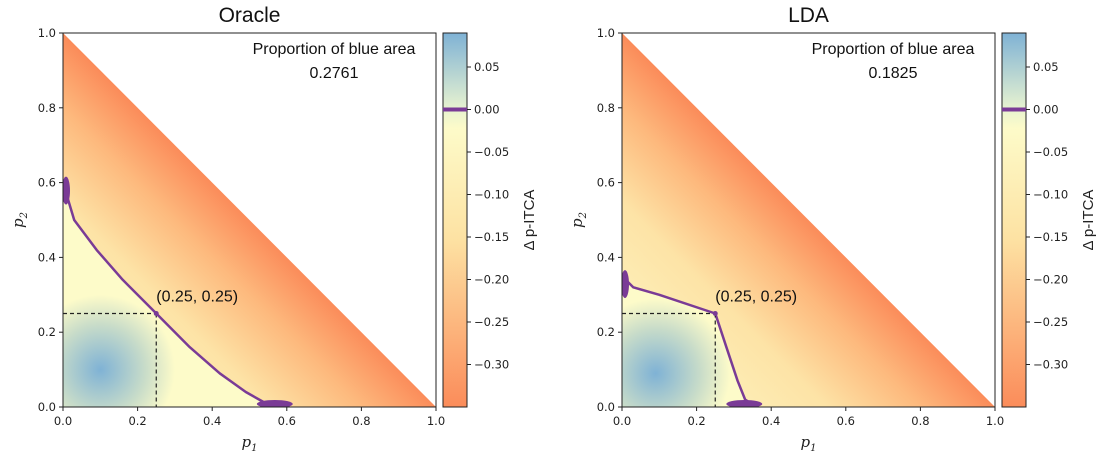  What do you see at coordinates (250, 15) in the screenshot?
I see `chart-title: Oracle` at bounding box center [250, 15].